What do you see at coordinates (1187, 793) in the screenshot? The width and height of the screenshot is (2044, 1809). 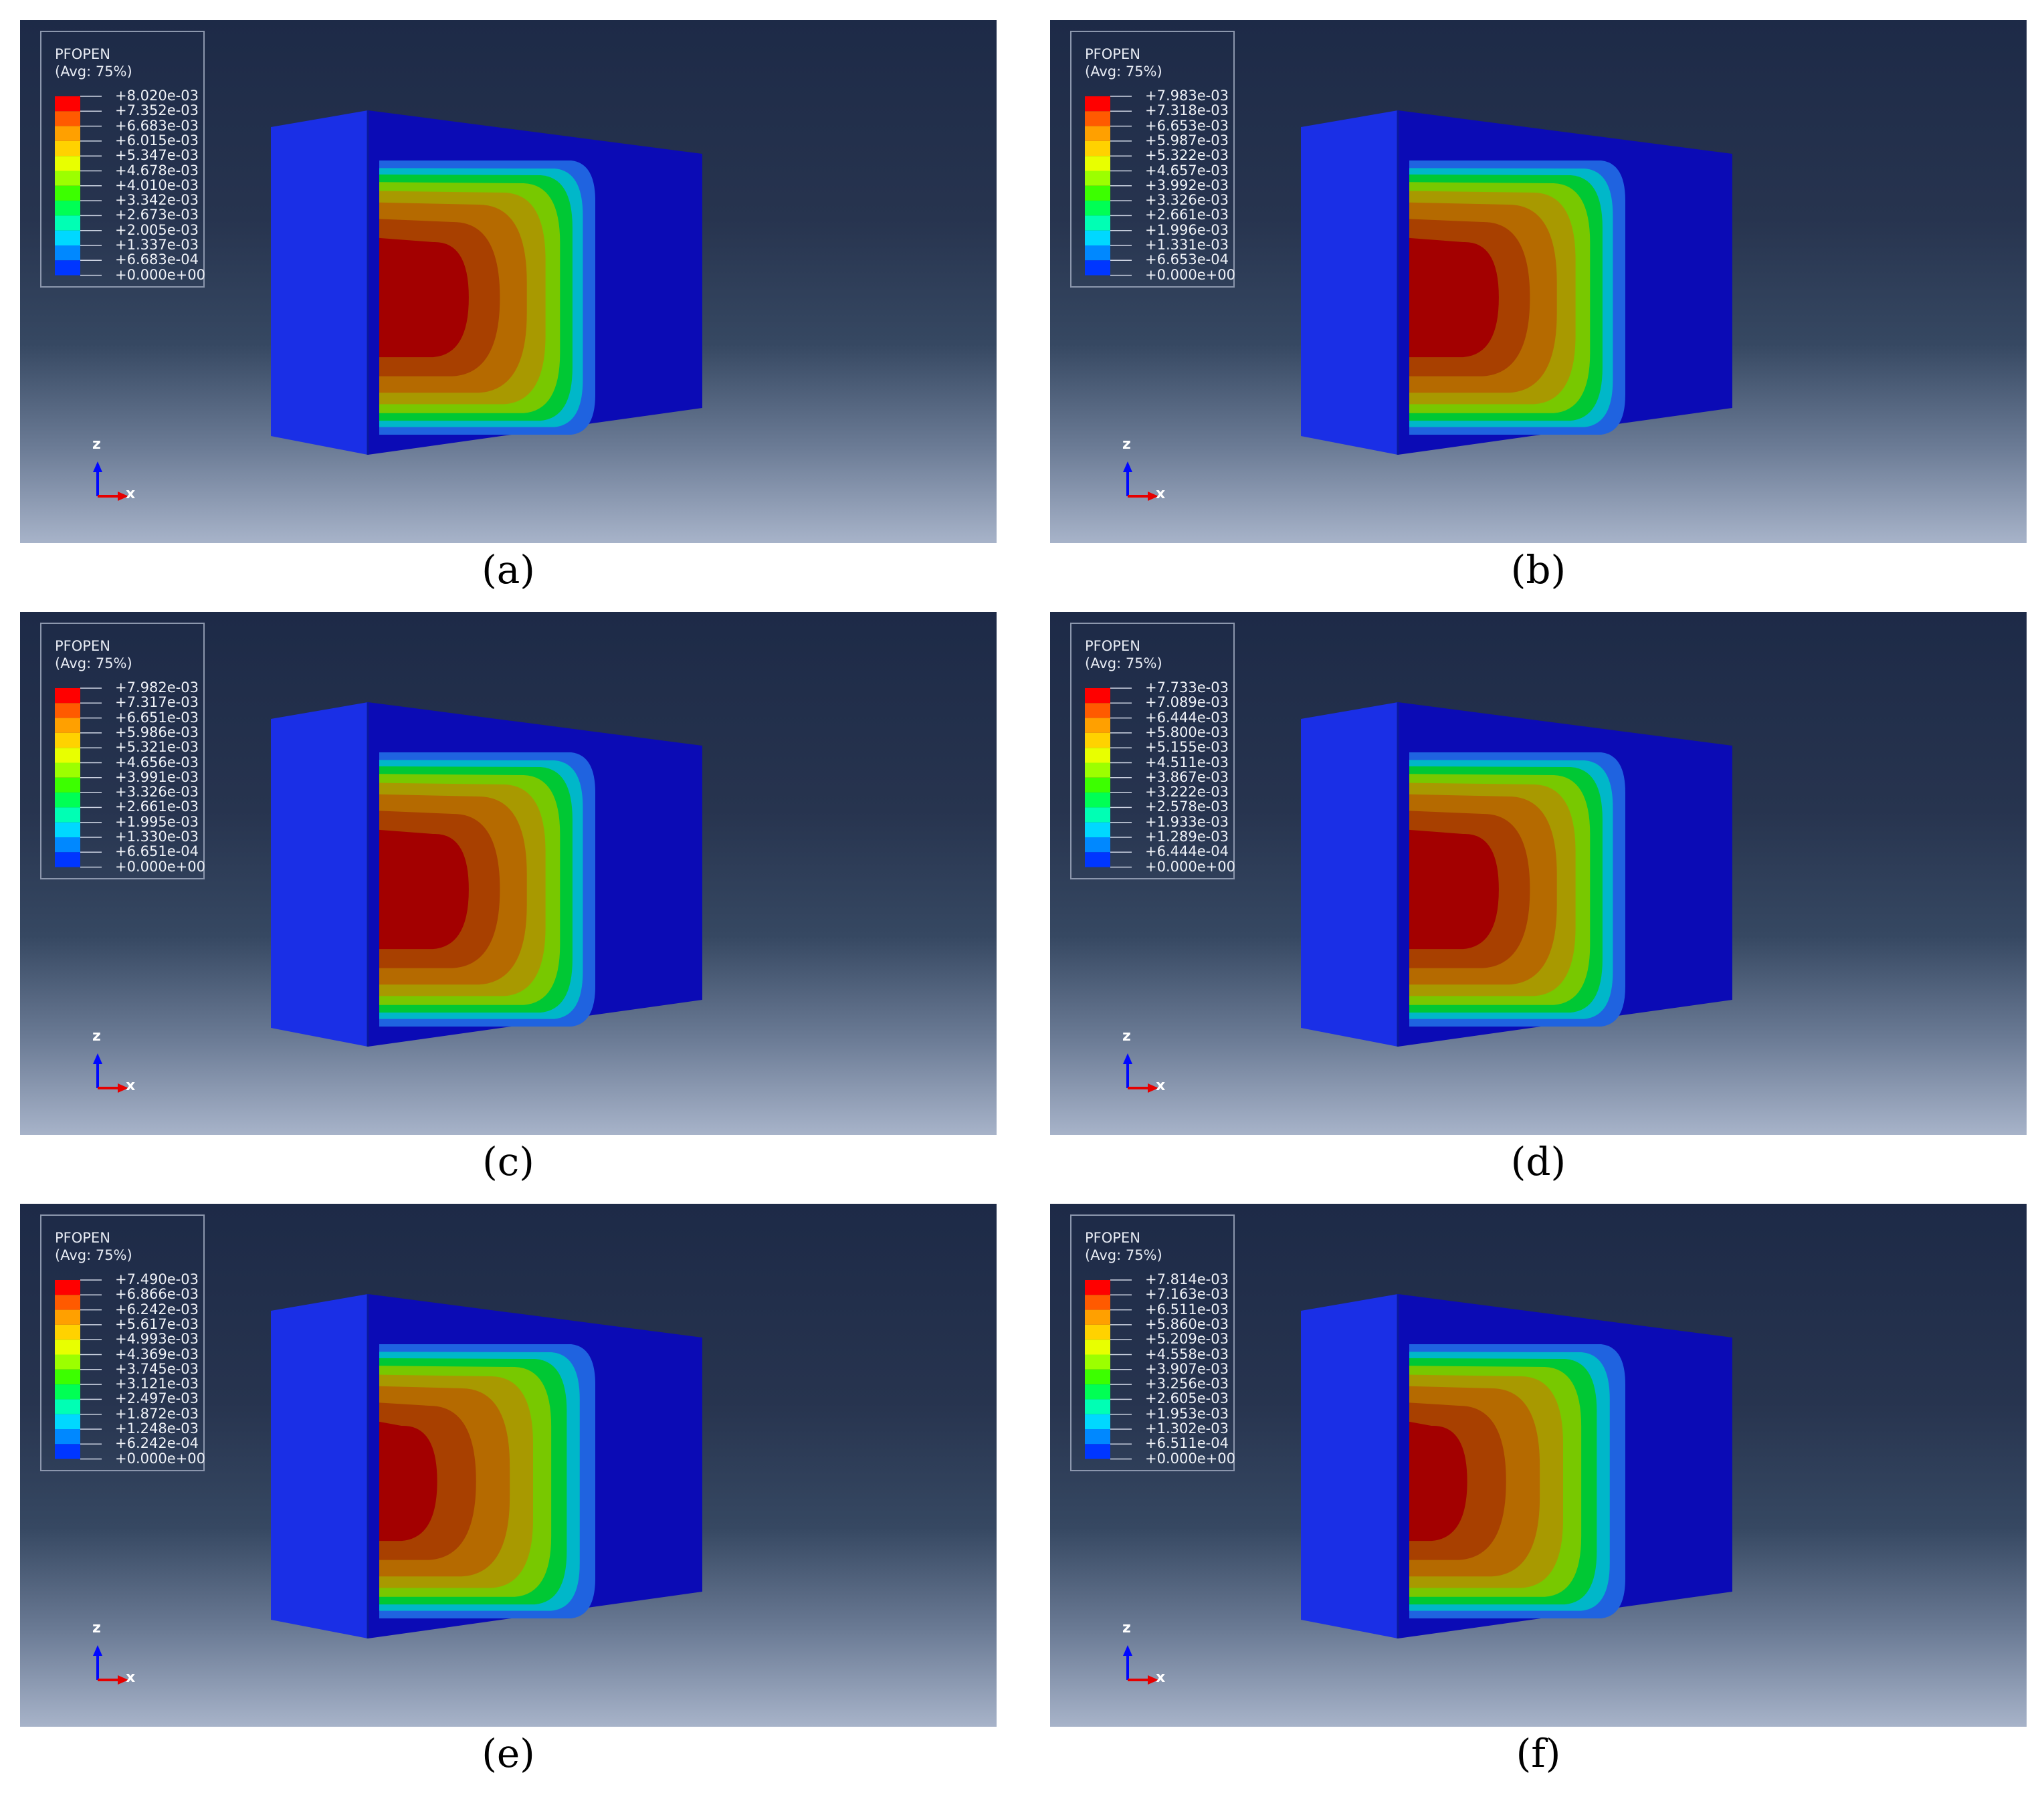 I see `legend-tick-label: +3.222e-03` at bounding box center [1187, 793].